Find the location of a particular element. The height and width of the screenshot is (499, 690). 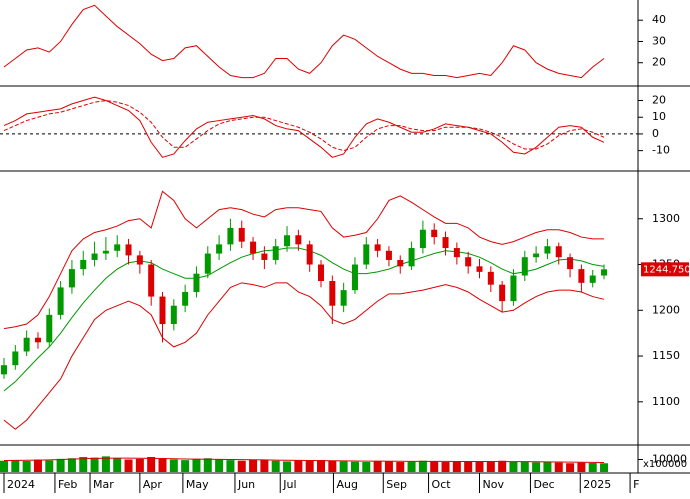

y-tick-label: 40 is located at coordinates (659, 19).